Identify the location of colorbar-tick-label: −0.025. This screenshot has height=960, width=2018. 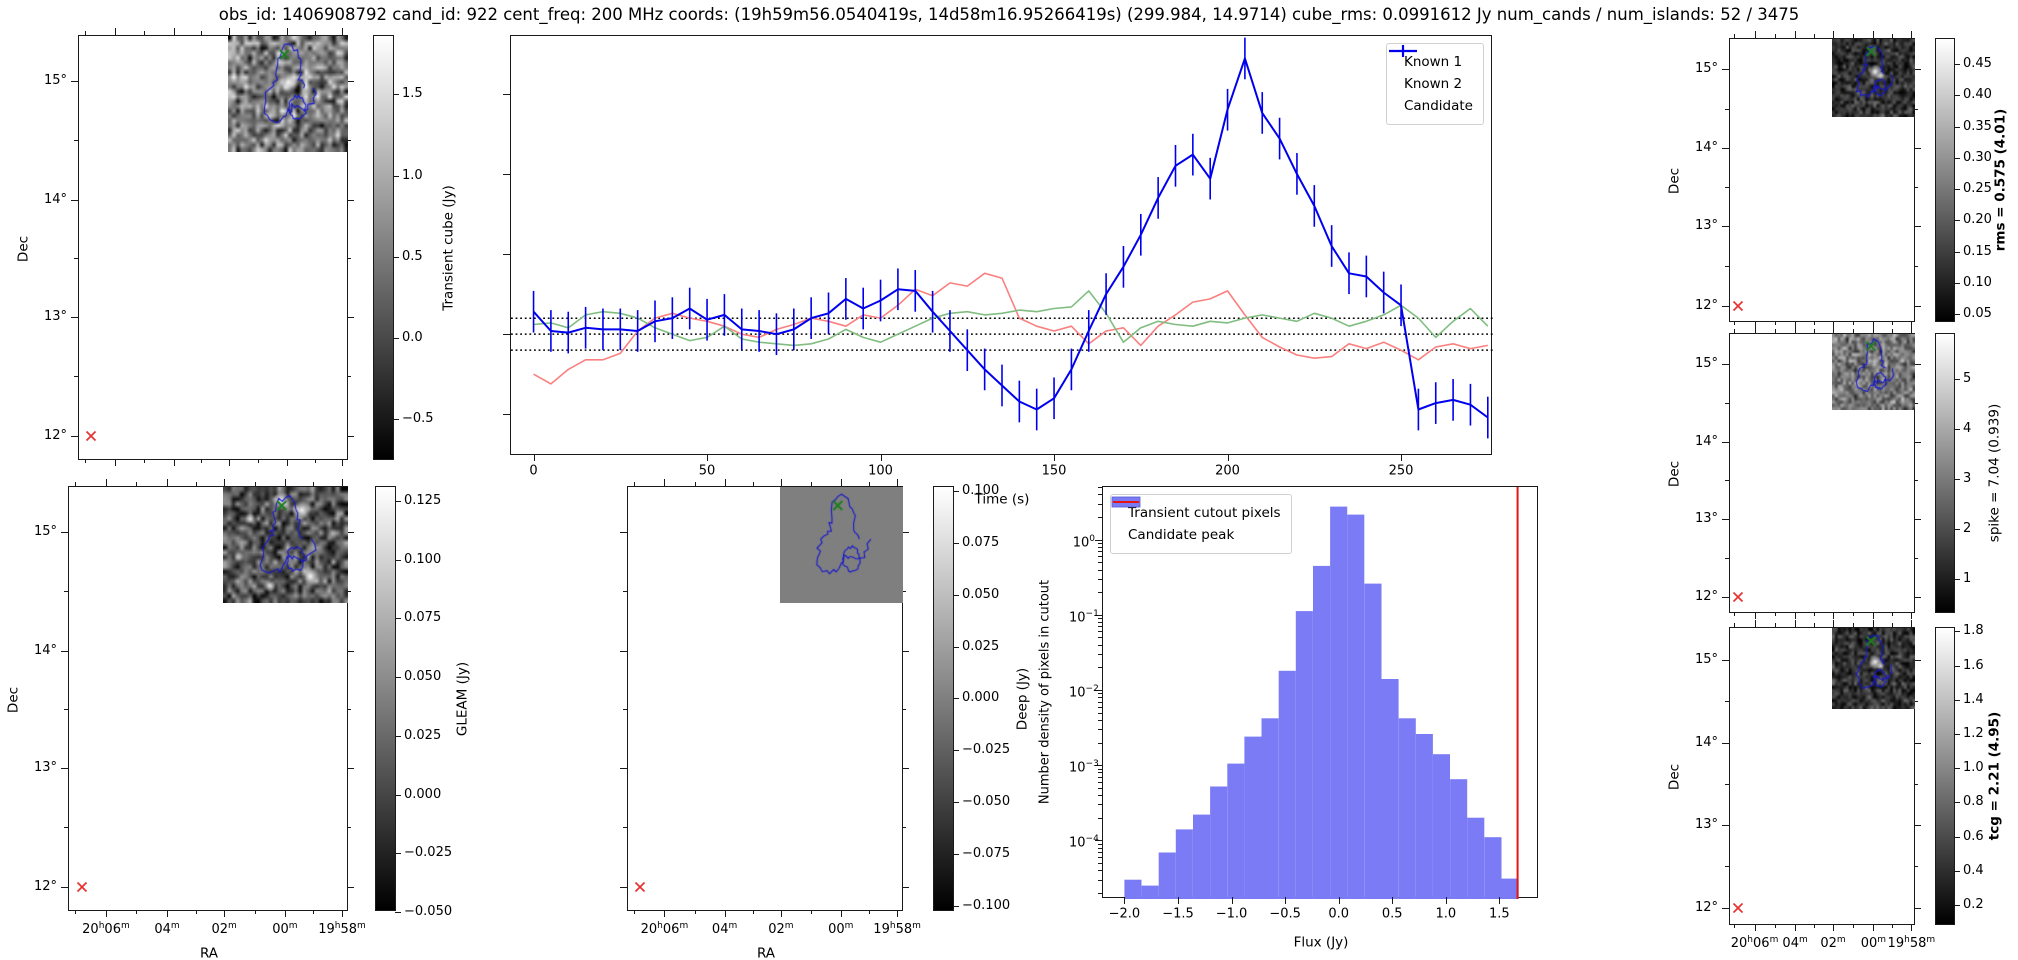
(428, 853).